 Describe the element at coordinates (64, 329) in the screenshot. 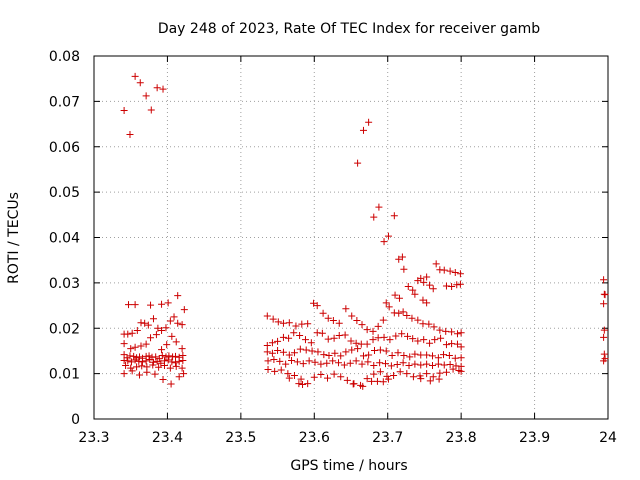

I see `y-tick-label: 0.02` at that location.